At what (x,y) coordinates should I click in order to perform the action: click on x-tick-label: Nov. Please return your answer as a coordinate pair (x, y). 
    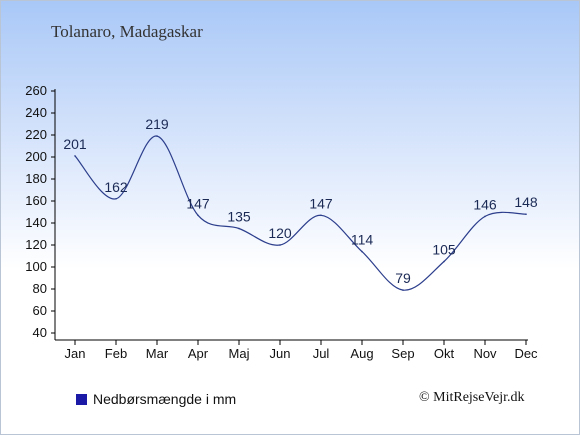
    Looking at the image, I should click on (485, 353).